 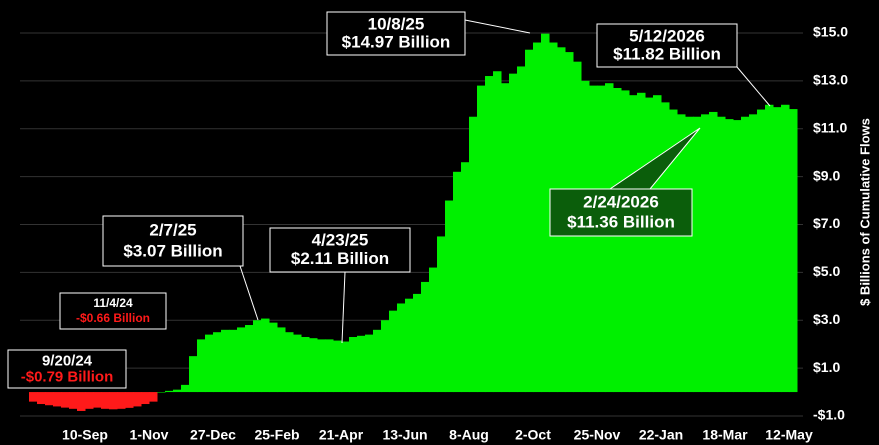 What do you see at coordinates (396, 23) in the screenshot?
I see `annotation-date: 10/8/25` at bounding box center [396, 23].